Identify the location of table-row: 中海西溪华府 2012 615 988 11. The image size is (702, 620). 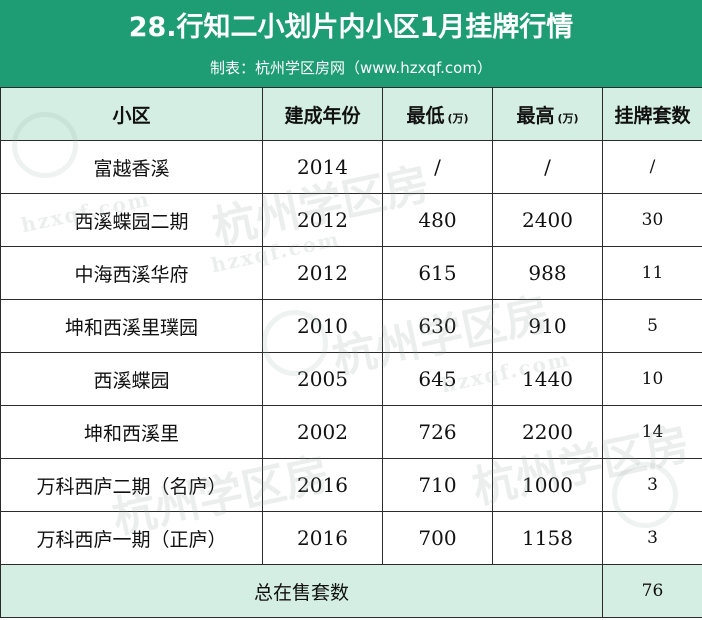
(351, 273).